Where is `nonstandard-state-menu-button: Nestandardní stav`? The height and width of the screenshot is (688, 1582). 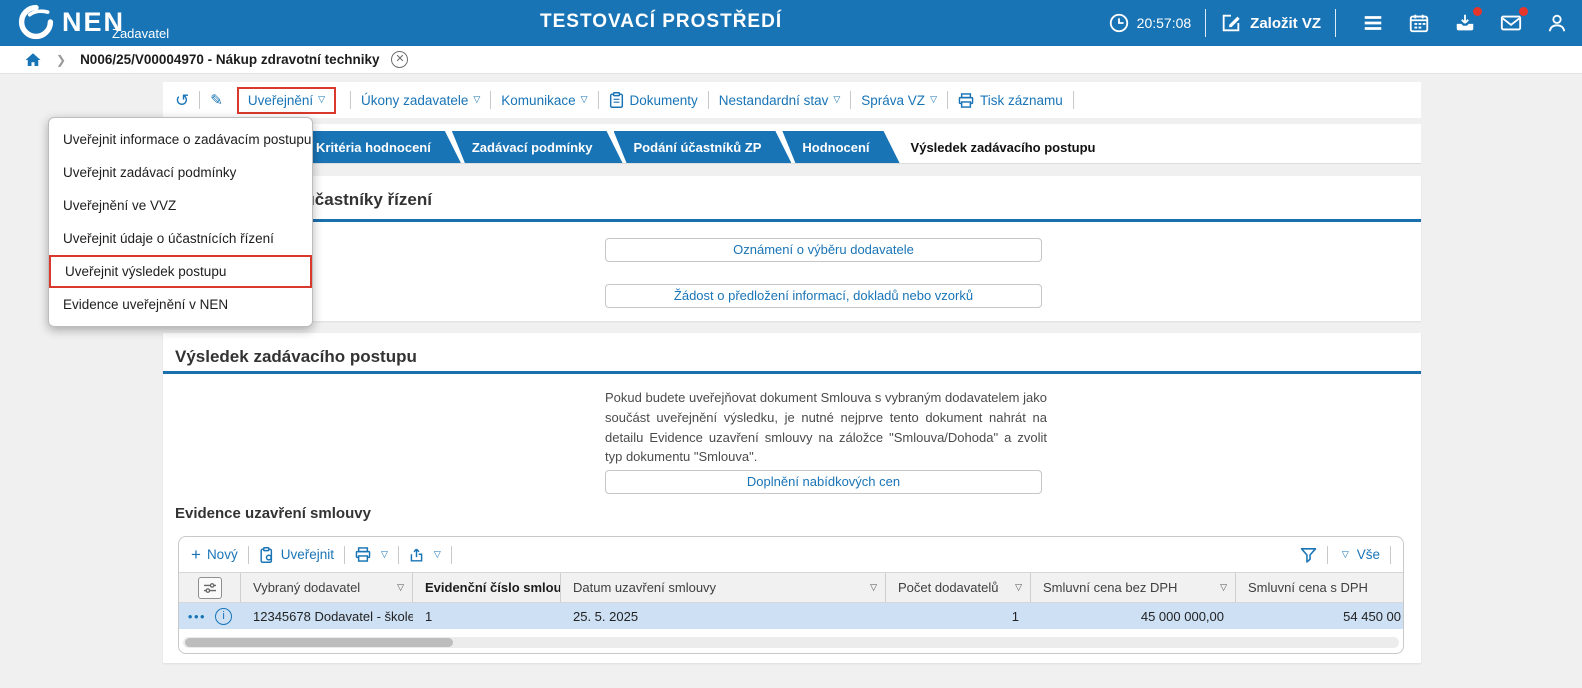 nonstandard-state-menu-button: Nestandardní stav is located at coordinates (779, 100).